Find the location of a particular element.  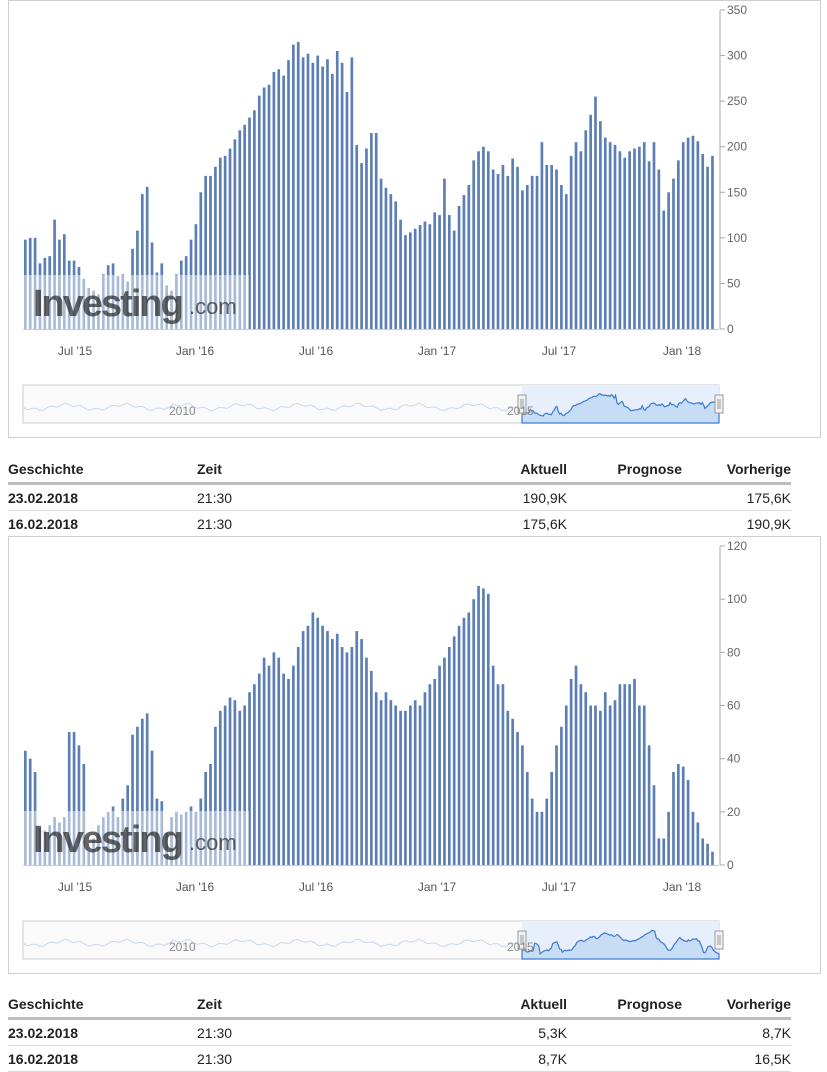

watermark-backdrop is located at coordinates (136, 838).